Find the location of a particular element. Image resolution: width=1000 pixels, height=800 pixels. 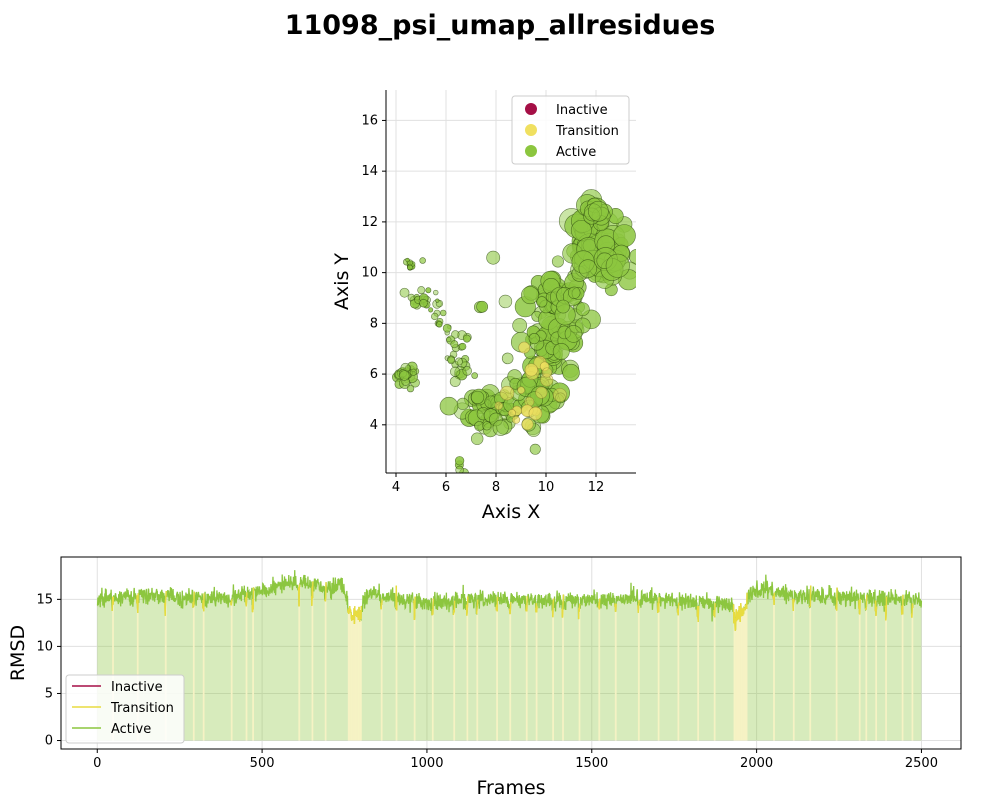

rmsd-x-tick-label: 0 is located at coordinates (97, 763).